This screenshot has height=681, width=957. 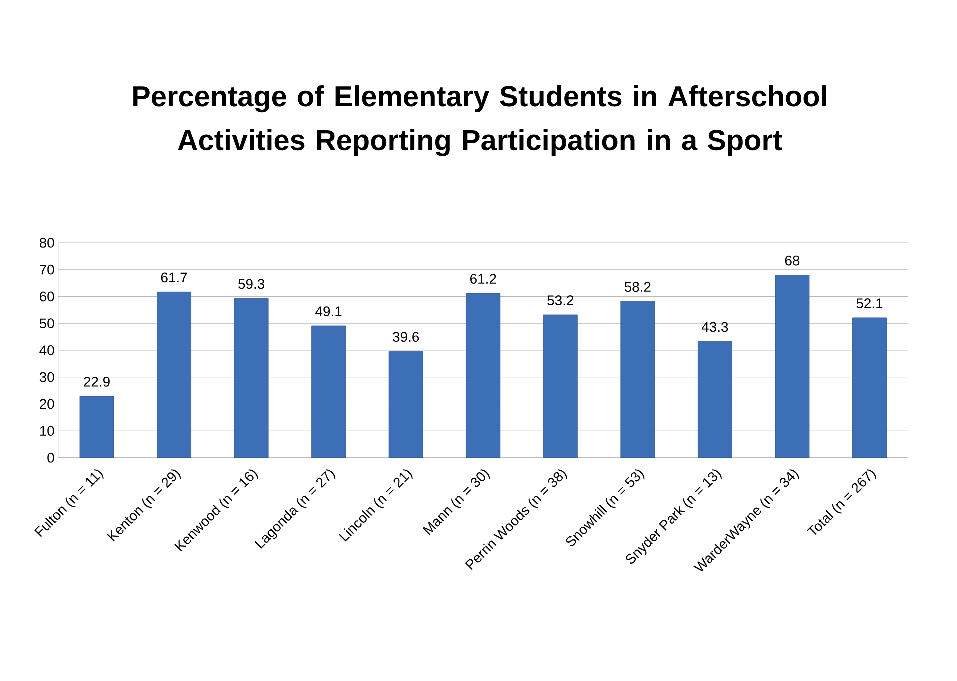 What do you see at coordinates (47, 269) in the screenshot?
I see `y-tick-label: 70` at bounding box center [47, 269].